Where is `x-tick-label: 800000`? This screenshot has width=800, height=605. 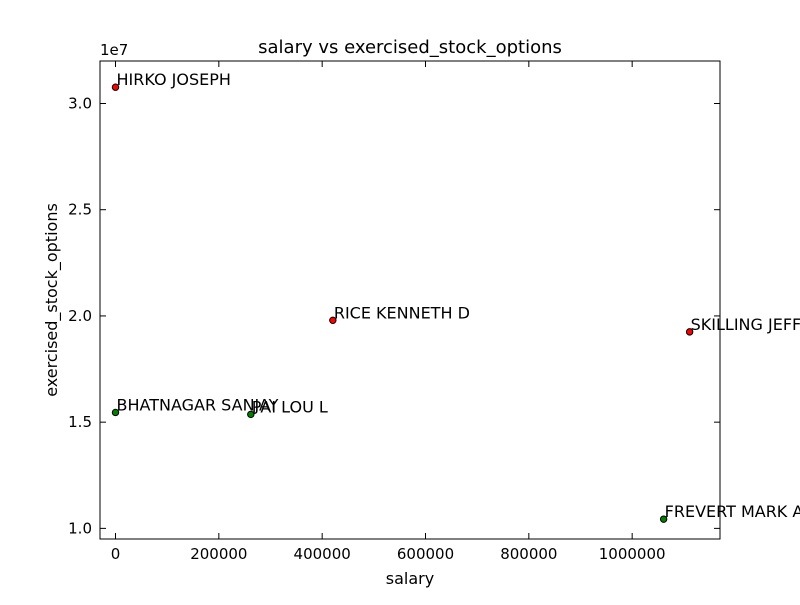
x-tick-label: 800000 is located at coordinates (528, 554).